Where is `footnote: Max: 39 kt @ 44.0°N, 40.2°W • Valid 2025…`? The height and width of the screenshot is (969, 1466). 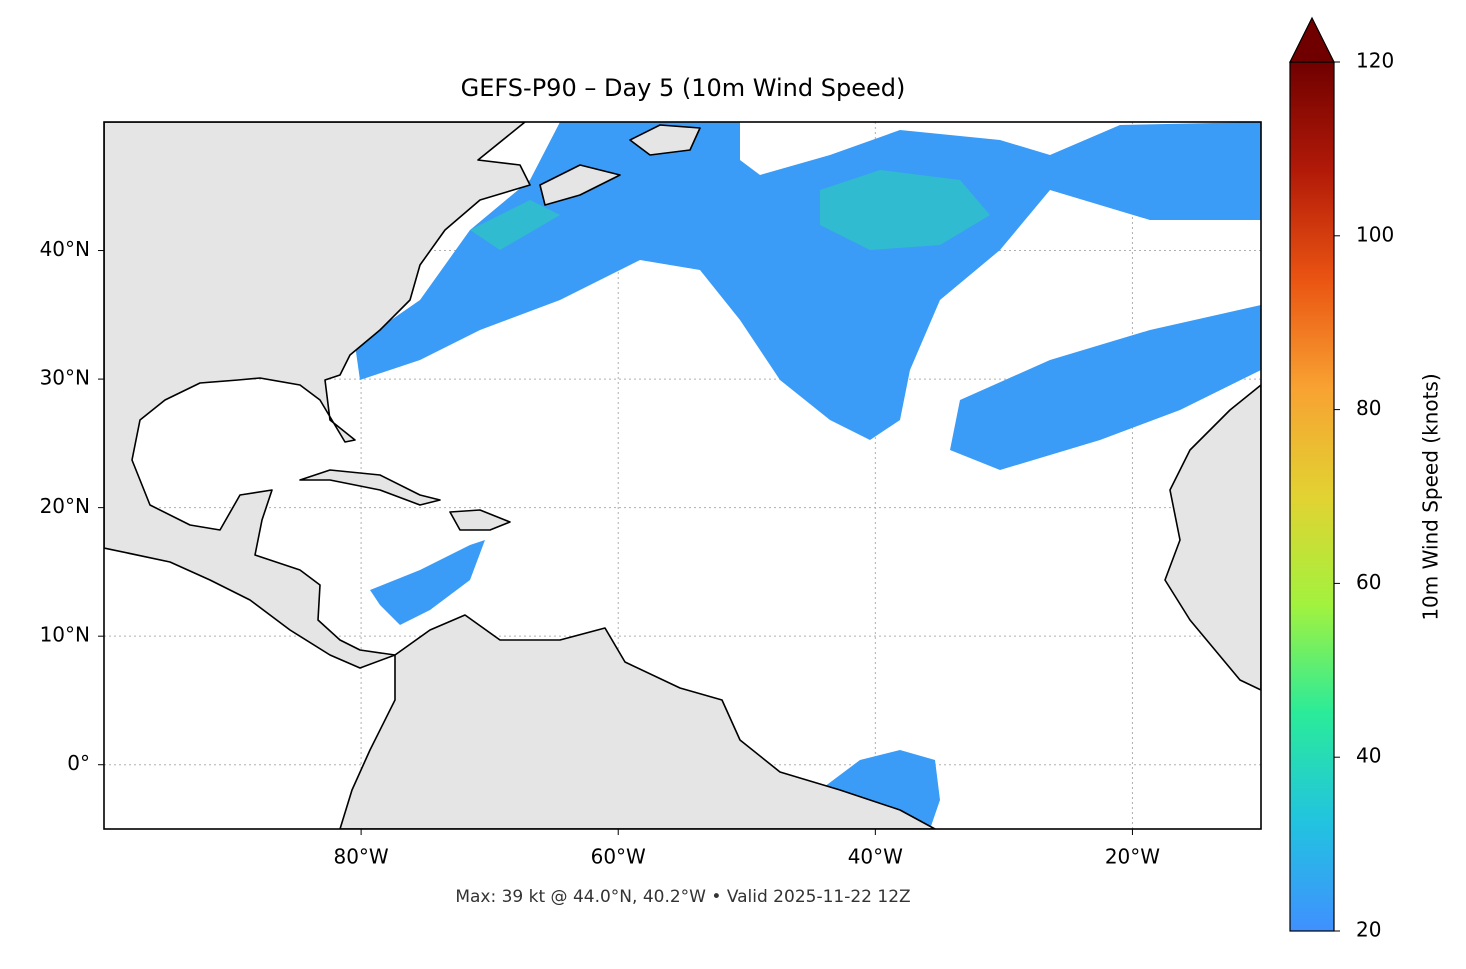 footnote: Max: 39 kt @ 44.0°N, 40.2°W • Valid 2025… is located at coordinates (682, 897).